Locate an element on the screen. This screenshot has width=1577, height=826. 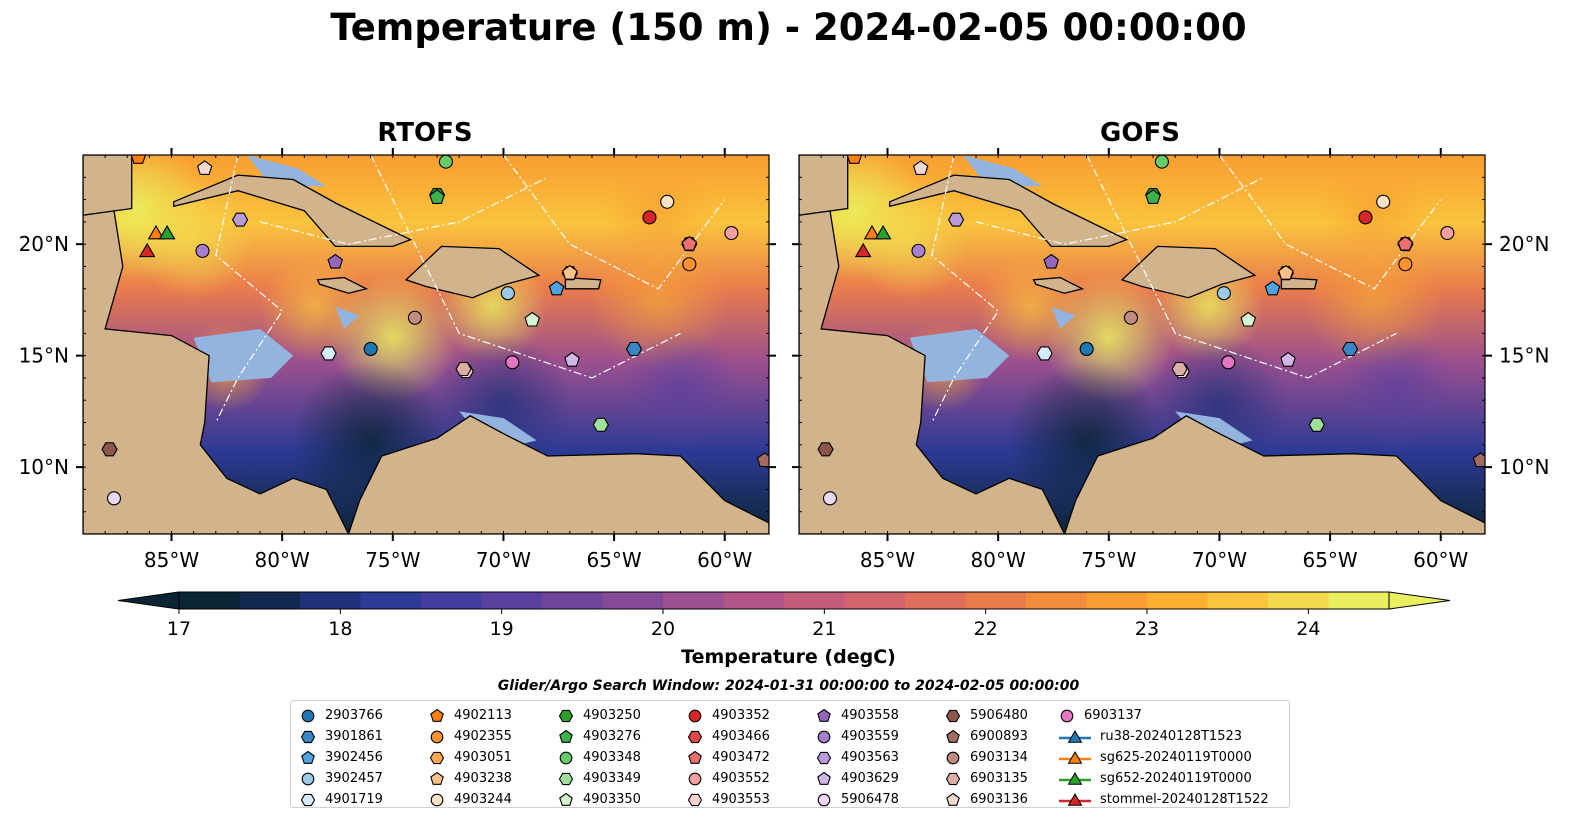
legend-label: 4903466 is located at coordinates (741, 736).